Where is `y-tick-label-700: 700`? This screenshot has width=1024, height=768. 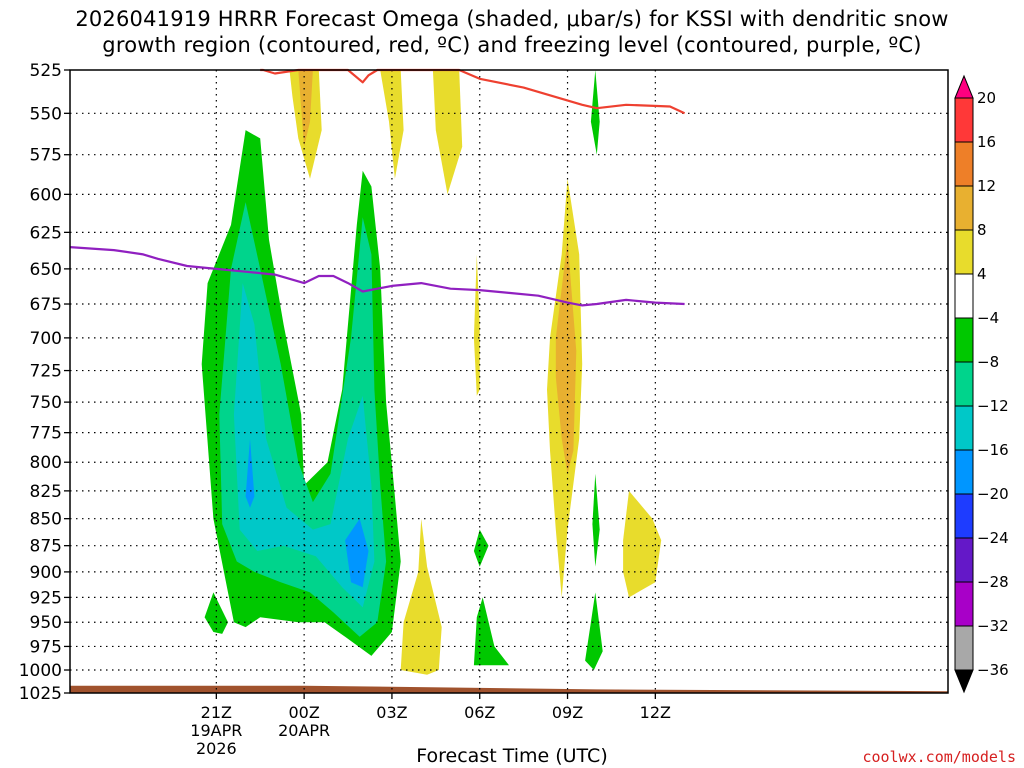 y-tick-label-700: 700 is located at coordinates (46, 339).